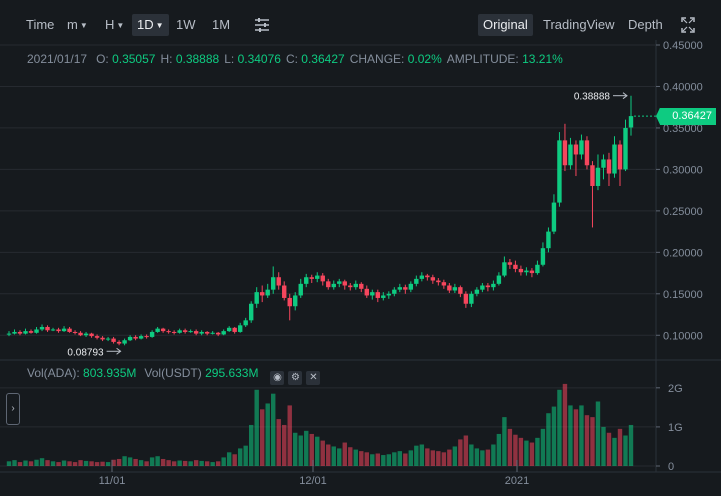  Describe the element at coordinates (232, 373) in the screenshot. I see `quote-volume-value: 295.633M` at that location.